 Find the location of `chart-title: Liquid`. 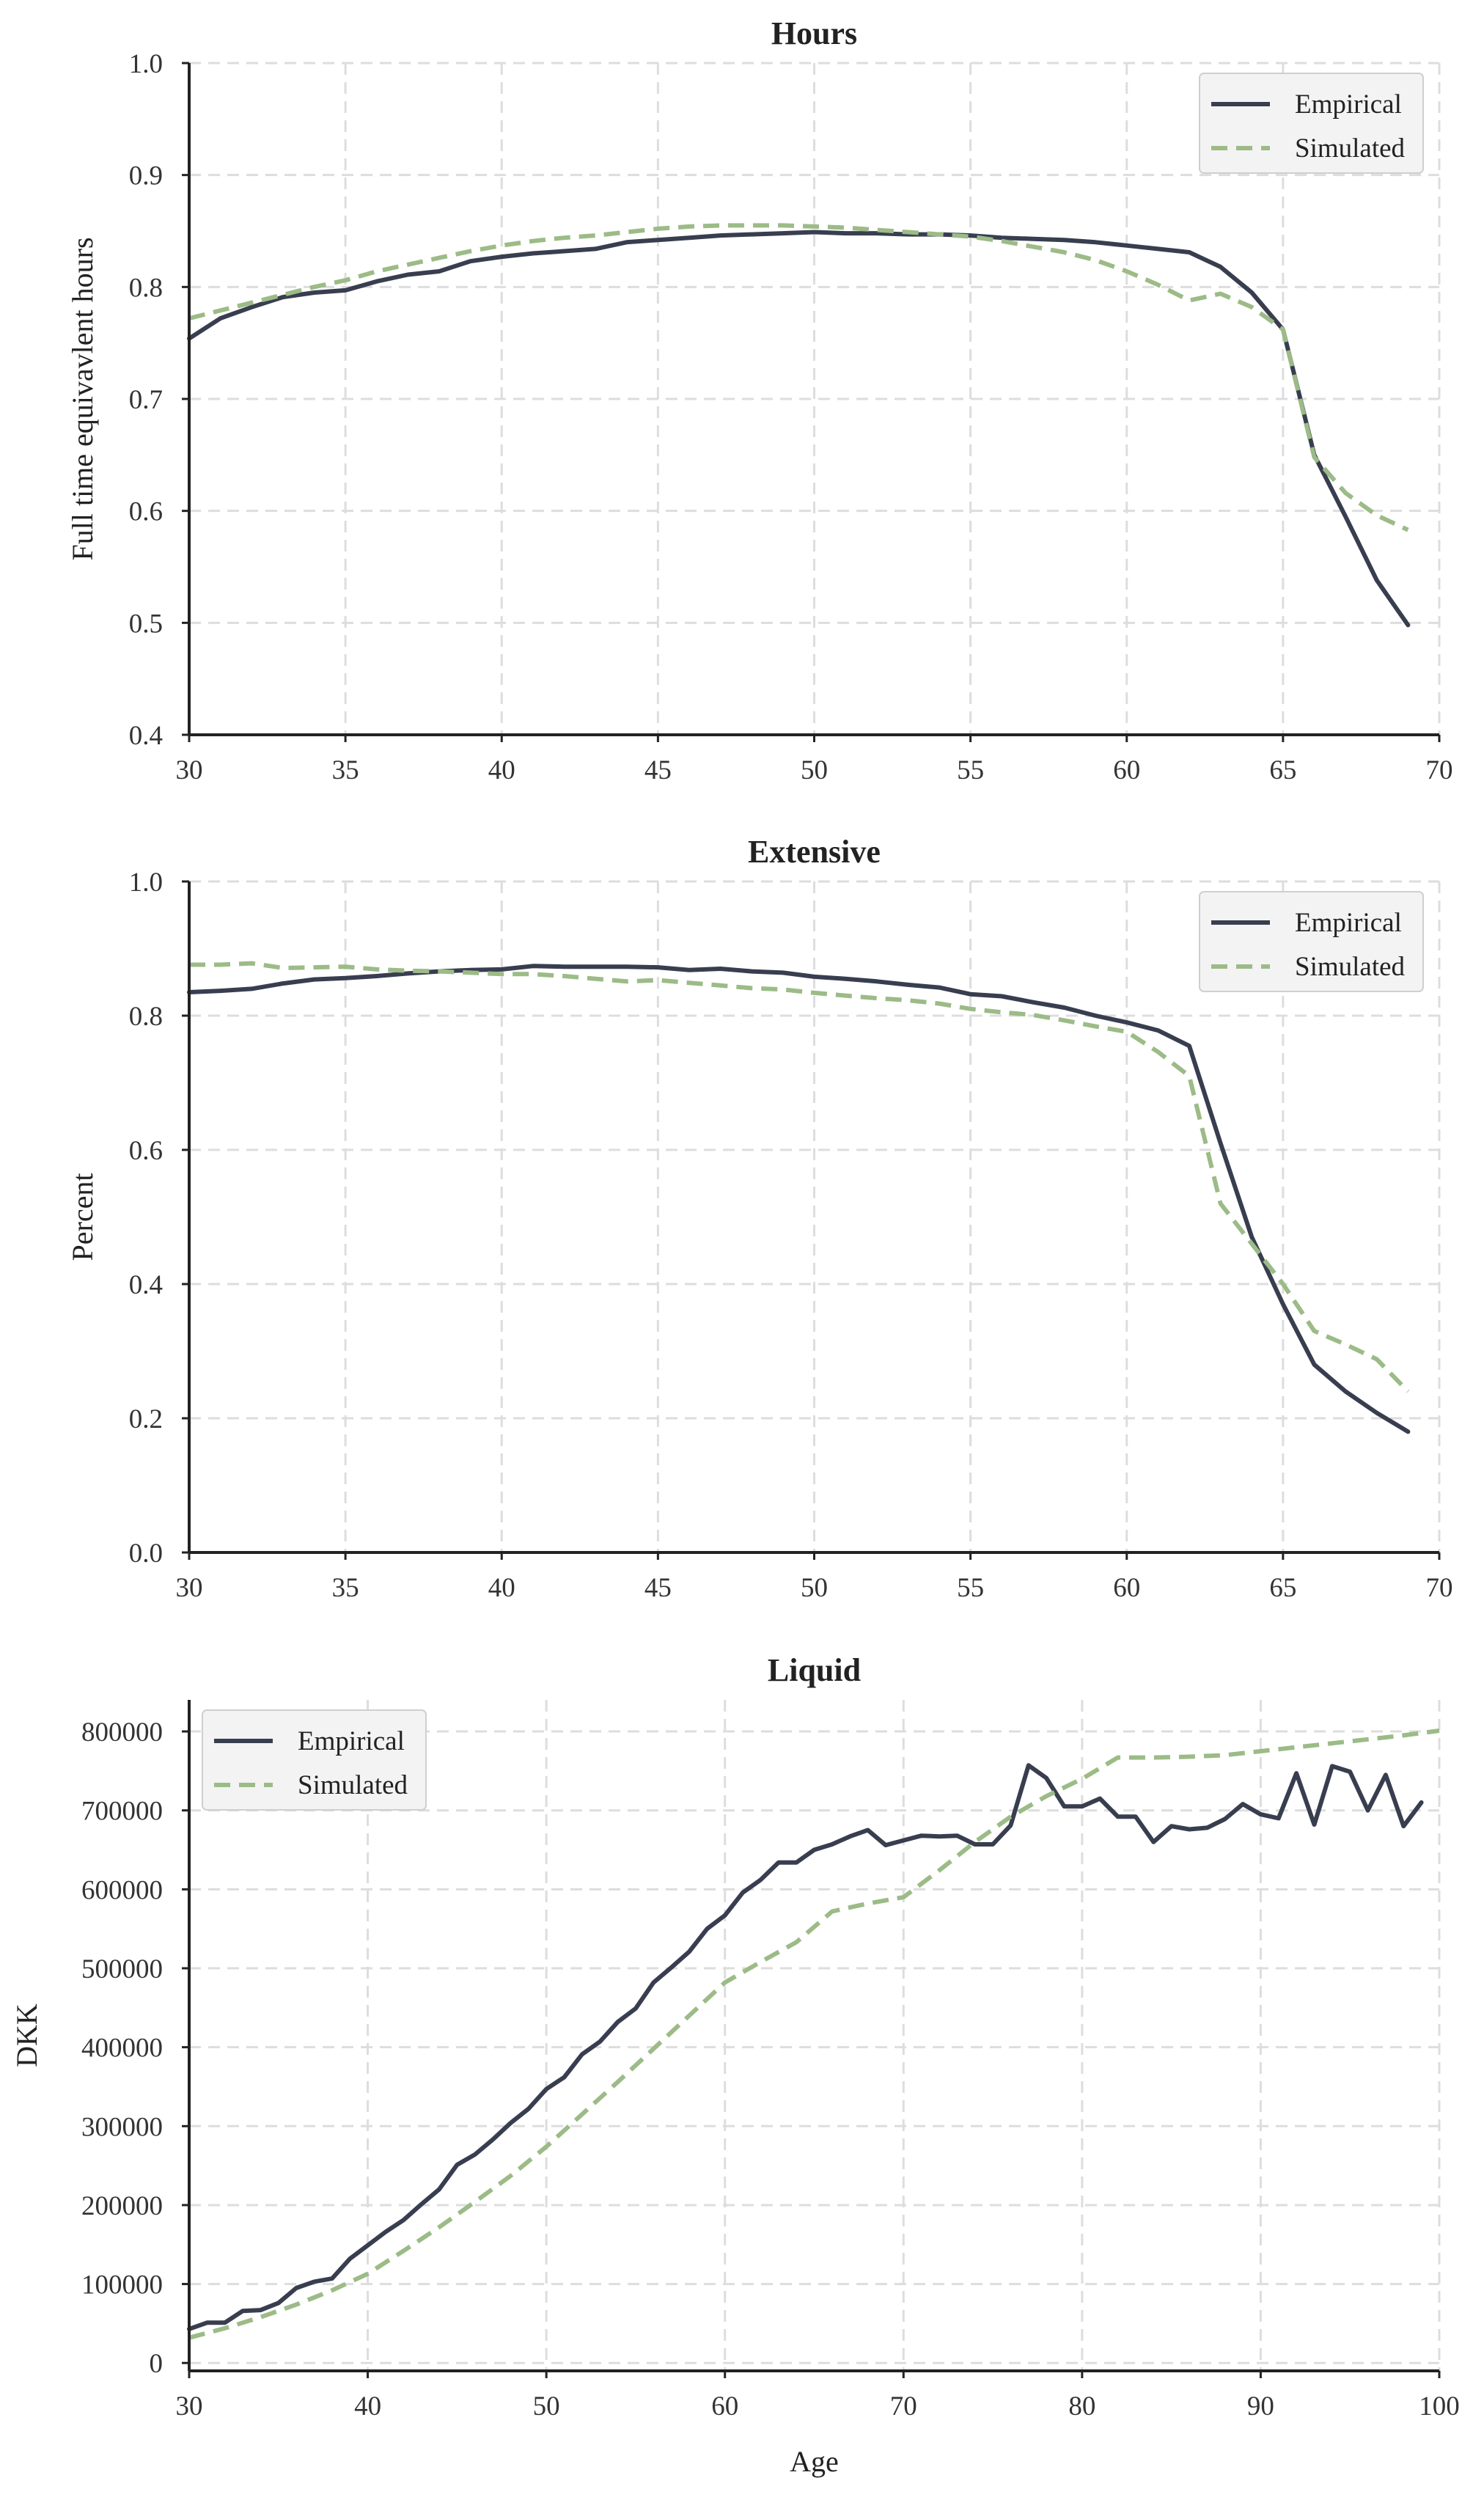

chart-title: Liquid is located at coordinates (814, 1670).